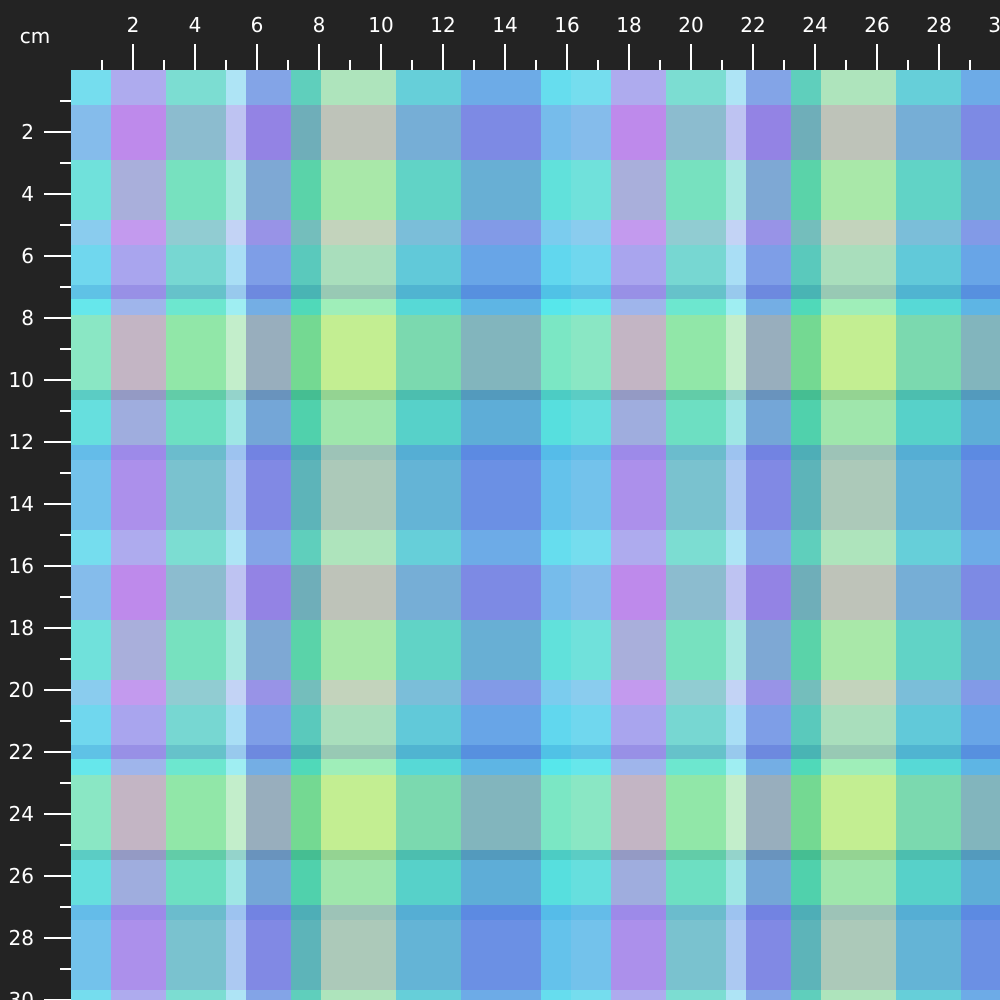 Image resolution: width=1000 pixels, height=1000 pixels. I want to click on top-ruler-label: 30, so click(994, 25).